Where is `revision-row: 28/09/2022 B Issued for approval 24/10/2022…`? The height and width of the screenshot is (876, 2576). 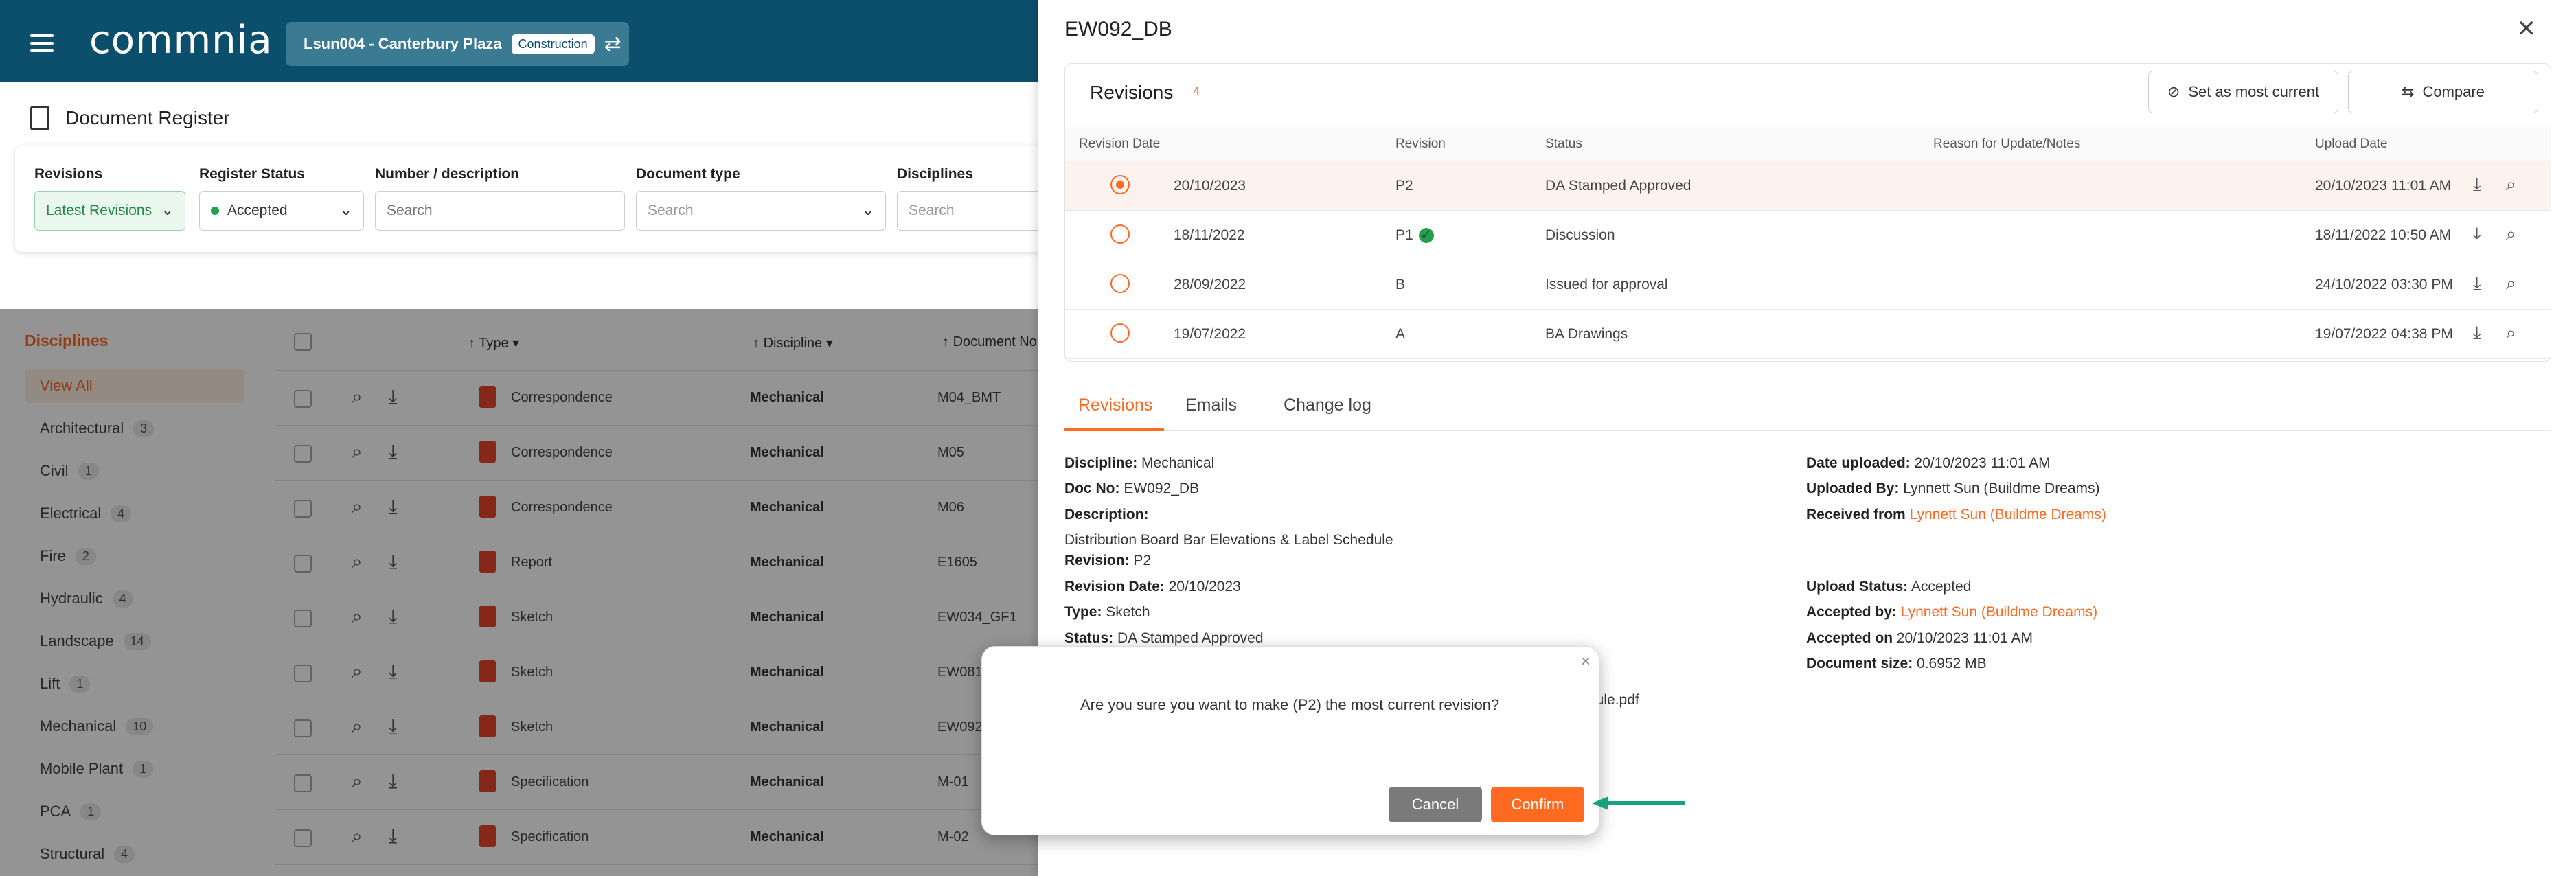 revision-row: 28/09/2022 B Issued for approval 24/10/2022… is located at coordinates (1808, 285).